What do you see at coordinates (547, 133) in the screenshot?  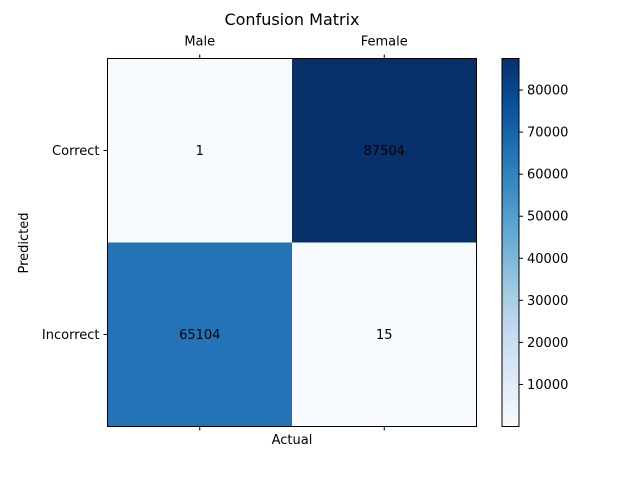 I see `colorbar-tick-label: 70000` at bounding box center [547, 133].